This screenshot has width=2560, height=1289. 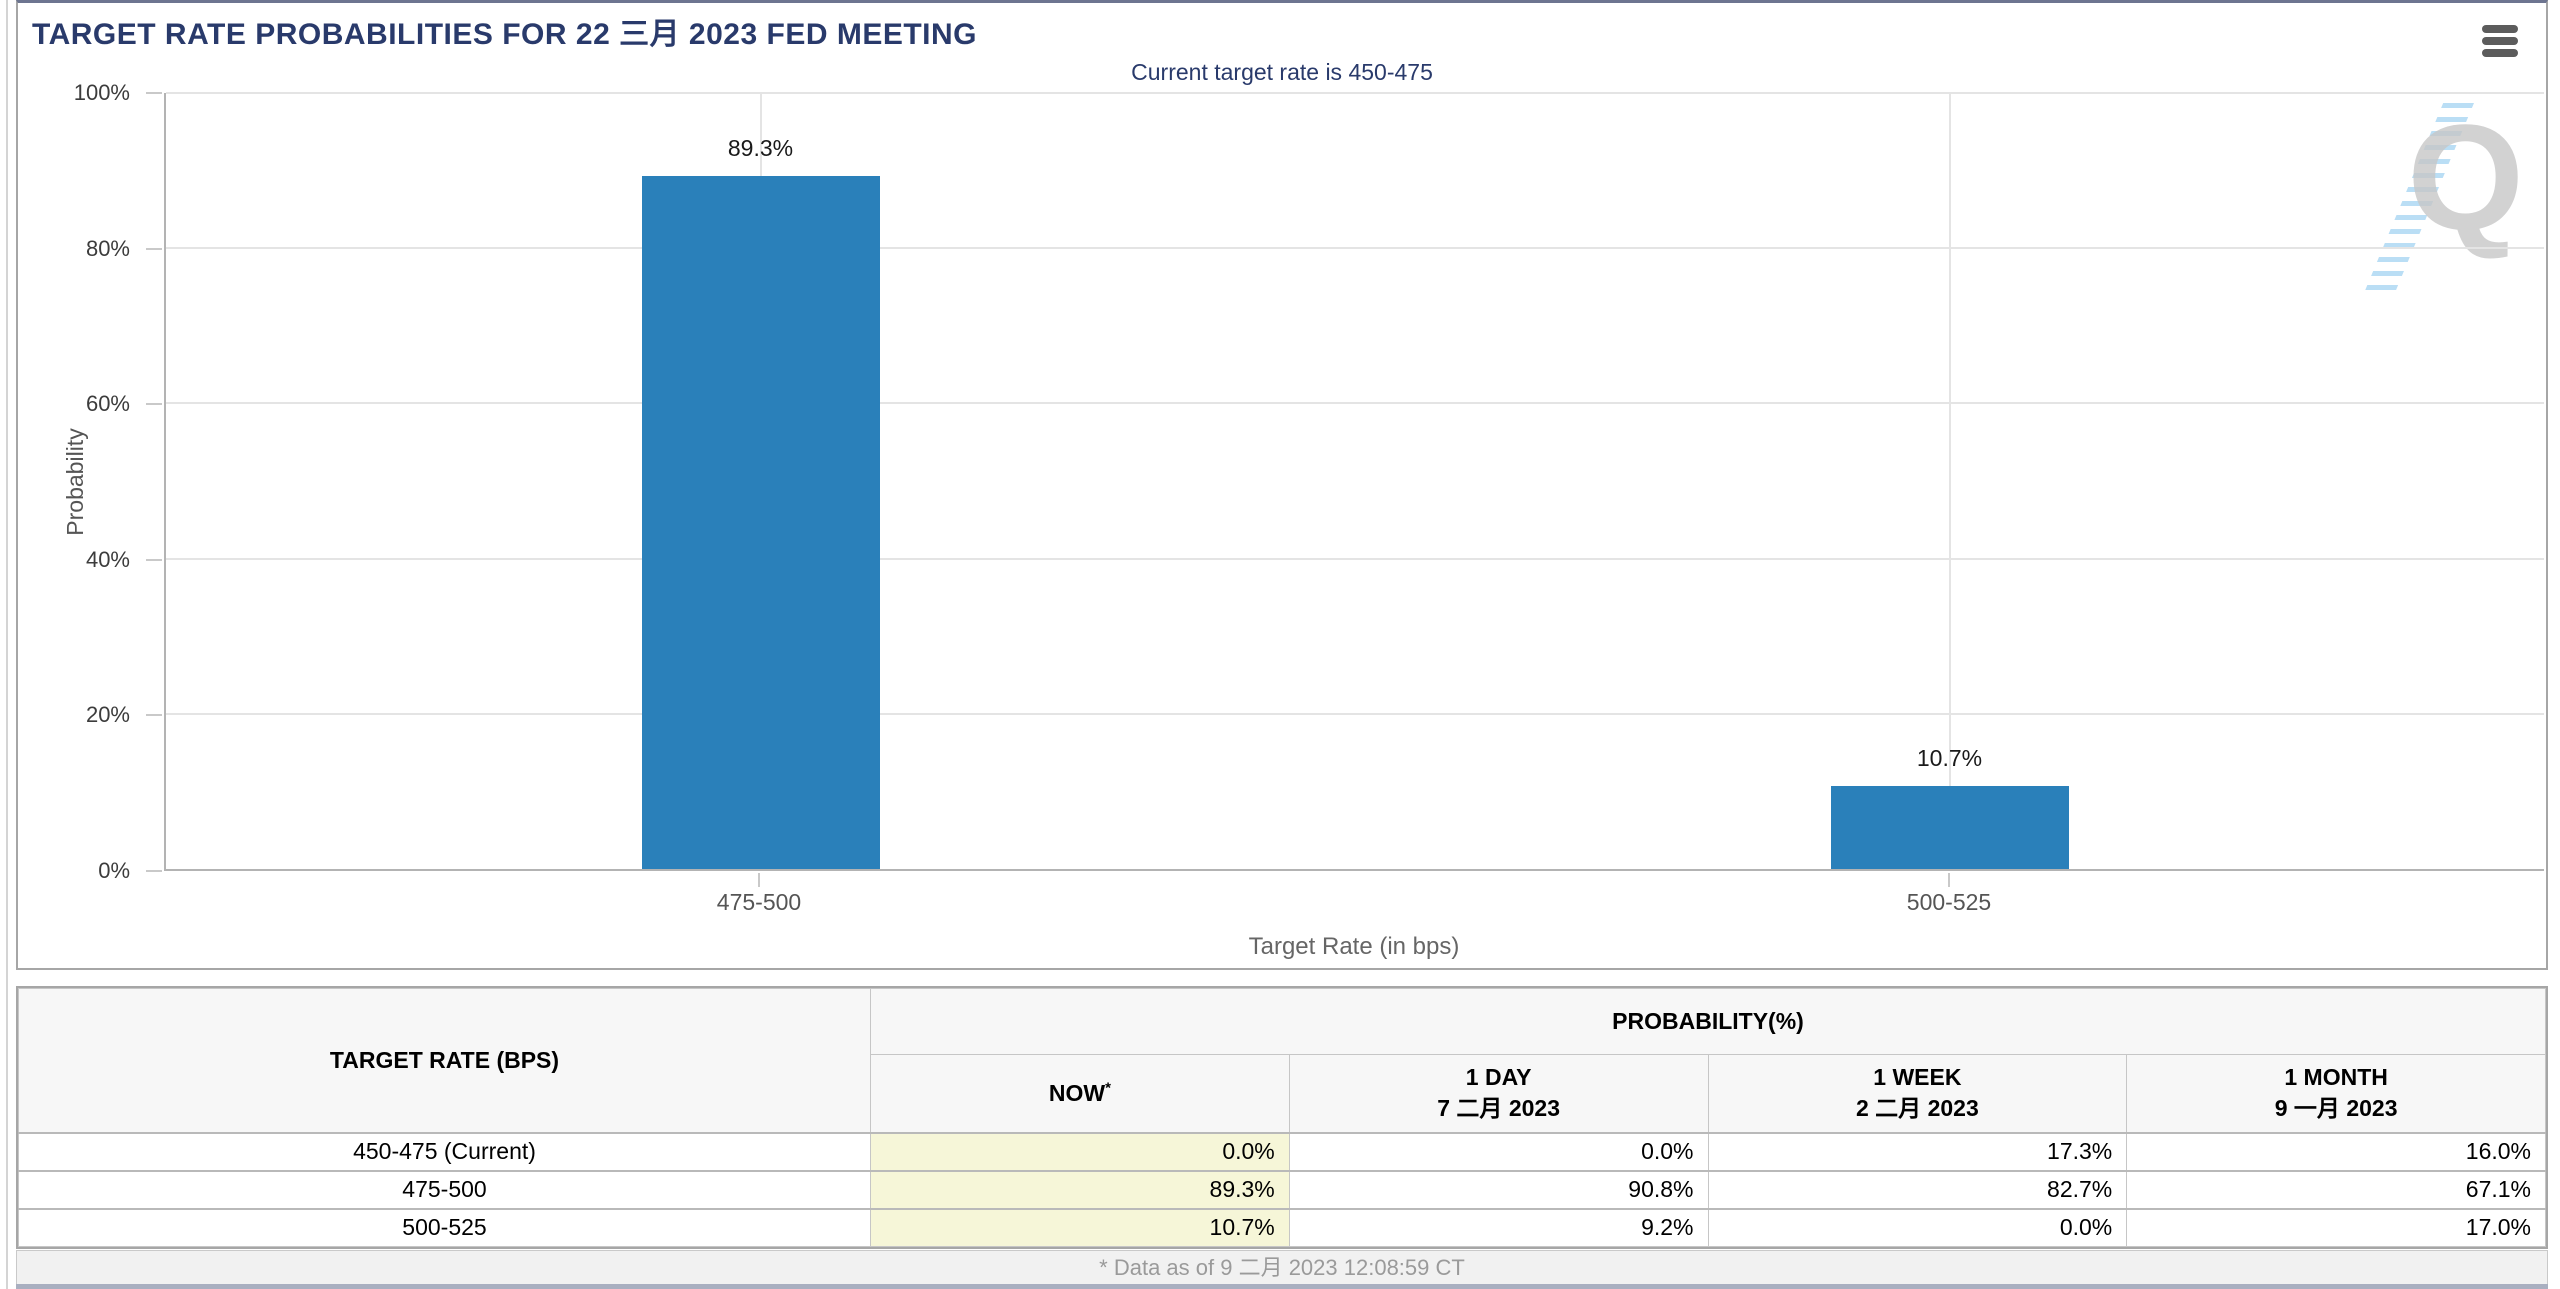 I want to click on col-header-target-rate: TARGET RATE (BPS), so click(x=444, y=1060).